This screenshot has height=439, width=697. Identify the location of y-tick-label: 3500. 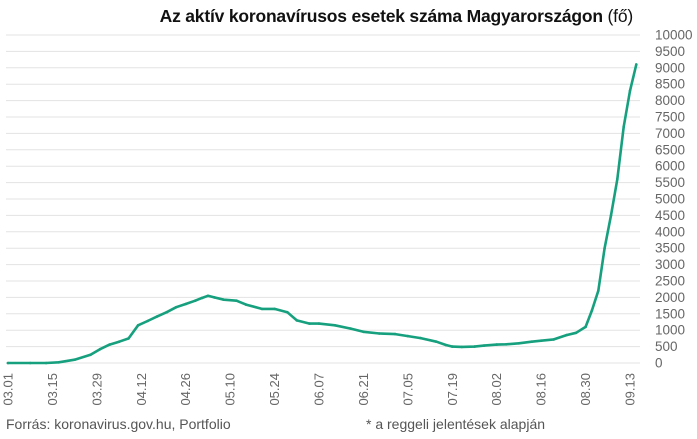
(670, 248).